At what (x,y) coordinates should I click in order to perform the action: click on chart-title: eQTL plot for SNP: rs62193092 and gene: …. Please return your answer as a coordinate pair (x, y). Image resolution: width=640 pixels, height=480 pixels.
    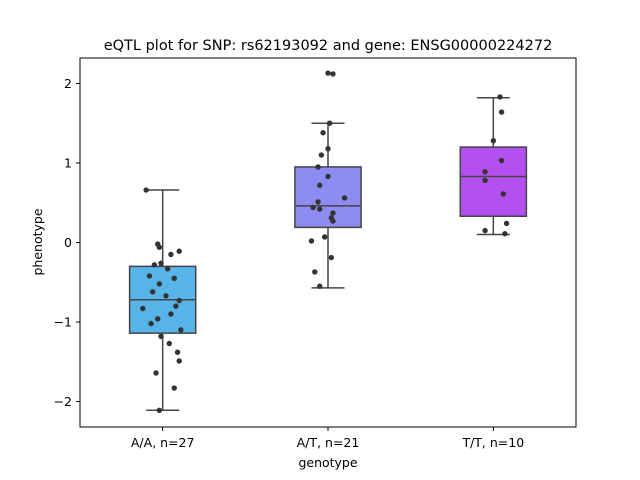
    Looking at the image, I should click on (328, 46).